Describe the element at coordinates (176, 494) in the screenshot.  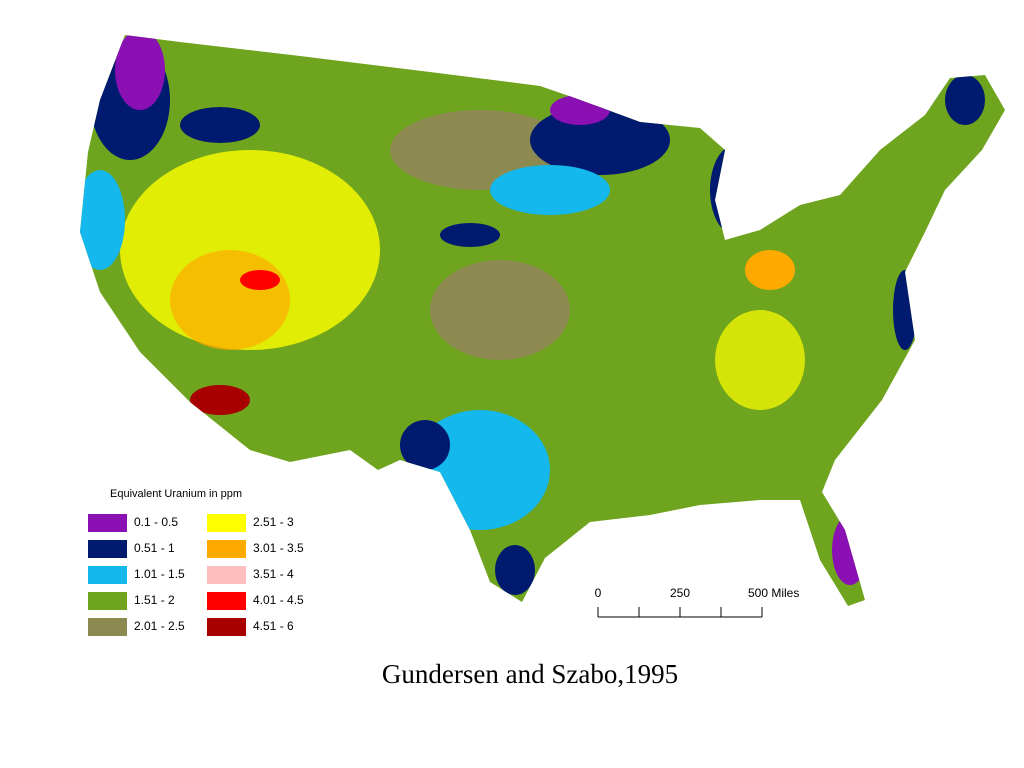
I see `legend-title: Equivalent Uranium in ppm` at that location.